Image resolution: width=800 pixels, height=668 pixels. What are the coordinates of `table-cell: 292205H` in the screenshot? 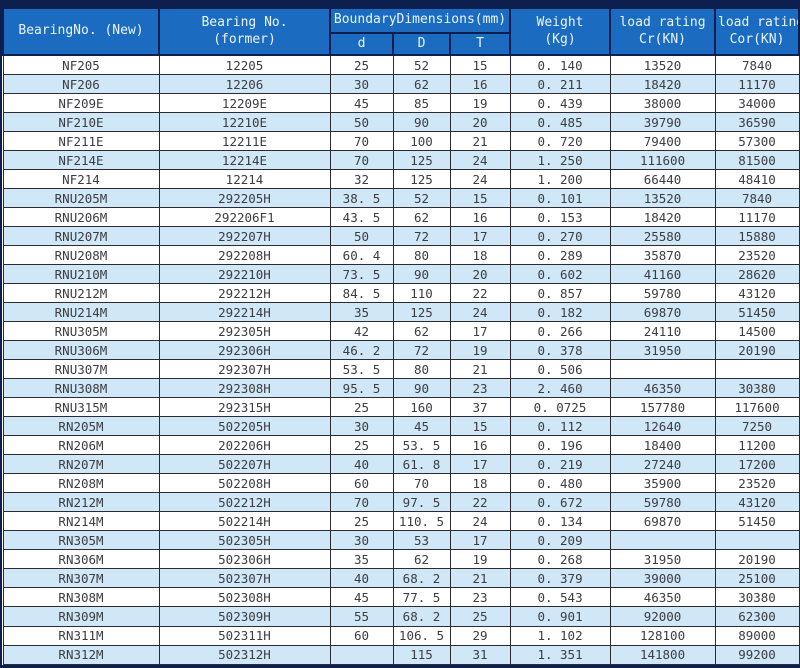 It's located at (244, 198).